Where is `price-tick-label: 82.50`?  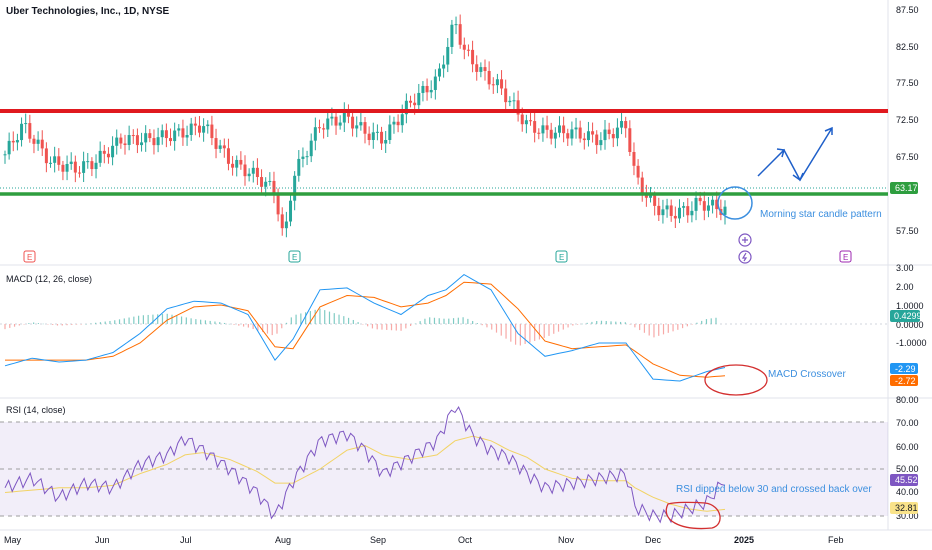
price-tick-label: 82.50 is located at coordinates (907, 47).